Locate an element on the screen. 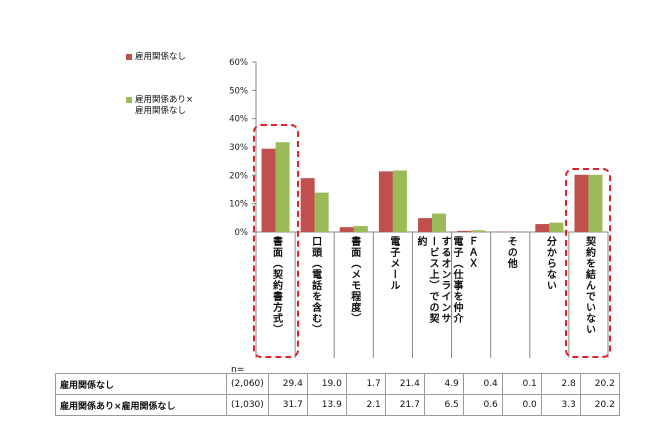 Image resolution: width=656 pixels, height=436 pixels. category-label: 分からない is located at coordinates (550, 263).